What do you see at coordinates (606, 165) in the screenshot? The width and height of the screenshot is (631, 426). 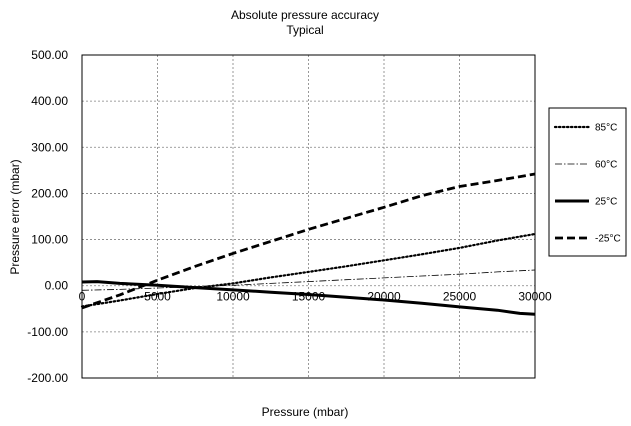 I see `legend-label: 60°C` at bounding box center [606, 165].